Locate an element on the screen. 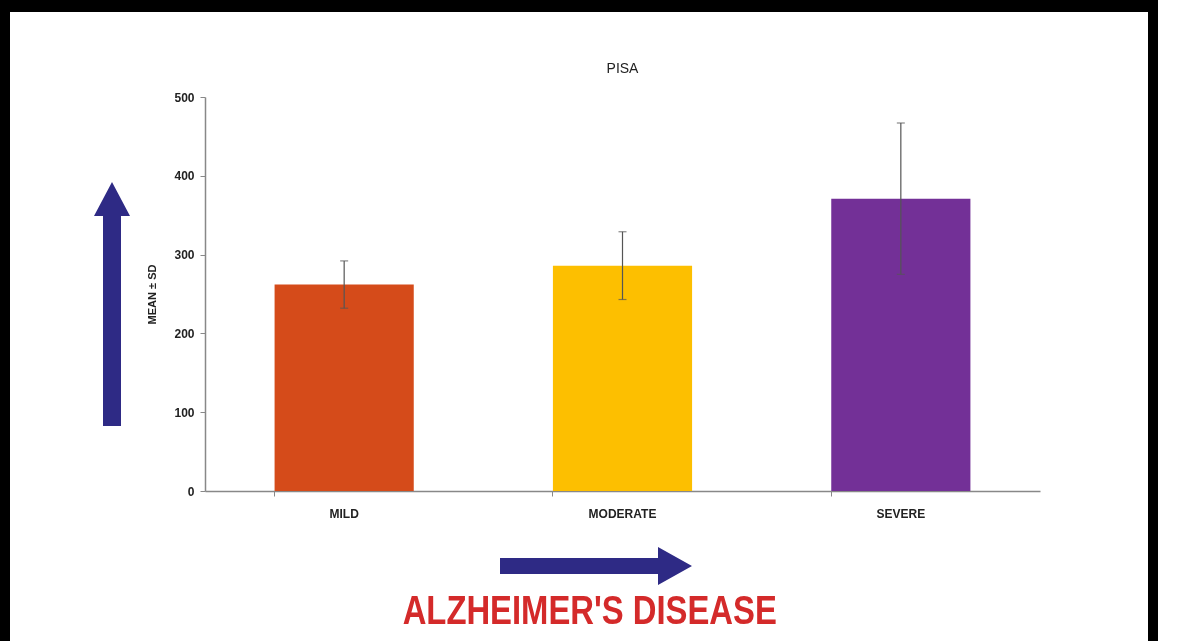  text: ALZHEIMER'S DISEASE is located at coordinates (589, 610).